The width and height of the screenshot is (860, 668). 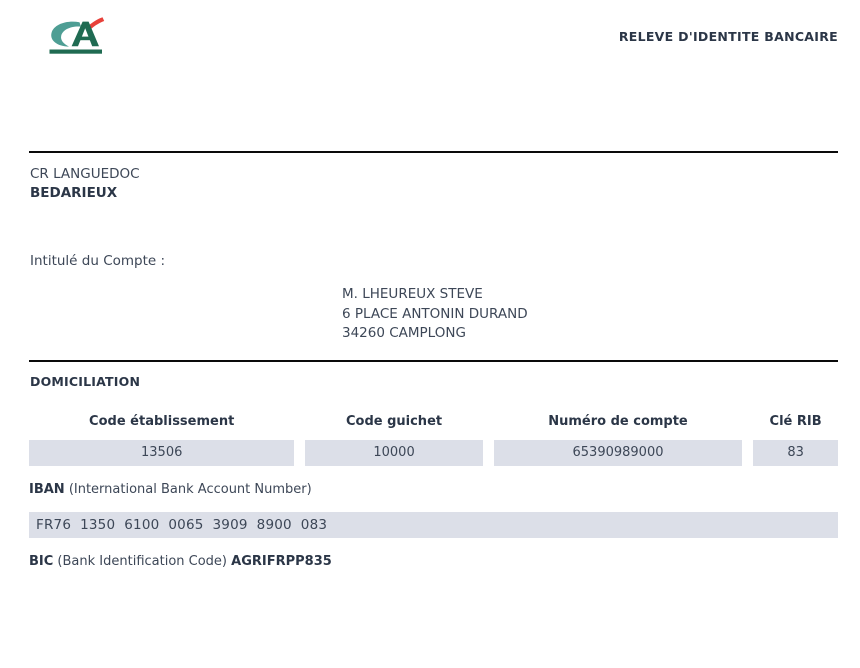 I want to click on column-header-numero-de-compte: Numéro de compte, so click(x=618, y=421).